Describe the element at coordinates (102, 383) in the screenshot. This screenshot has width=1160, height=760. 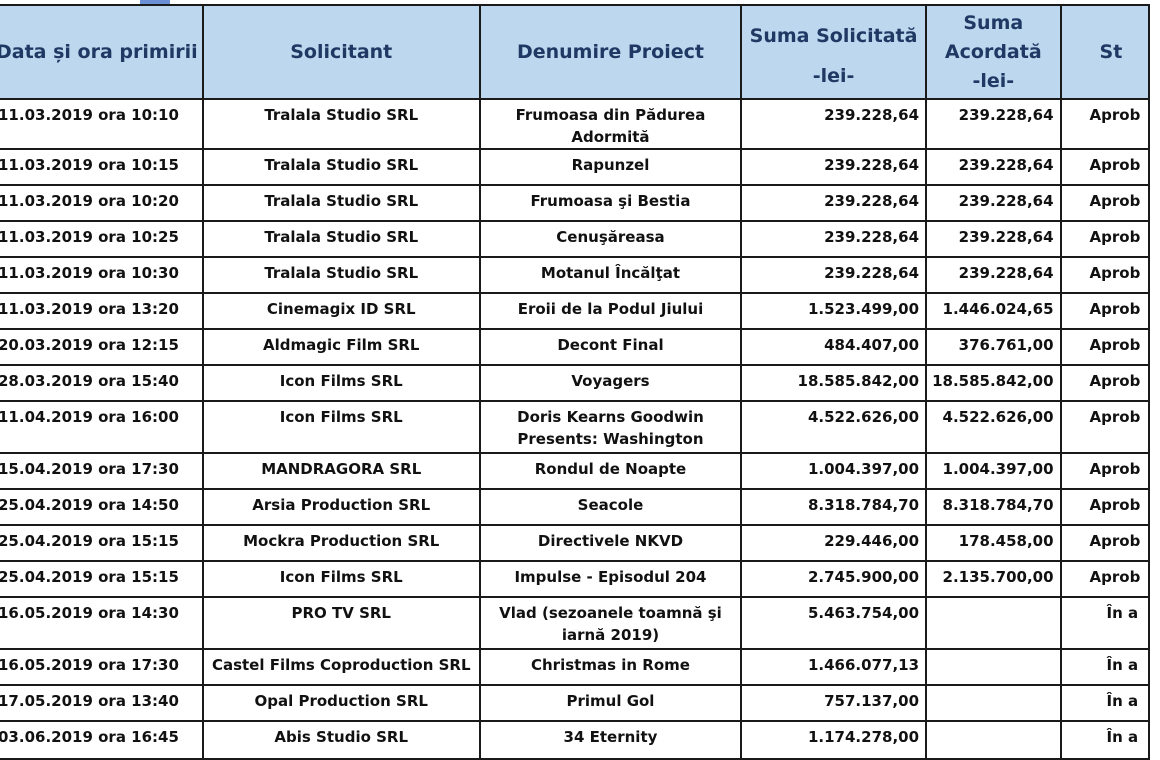
I see `cell-date: 28.03.2019 ora 15:40` at that location.